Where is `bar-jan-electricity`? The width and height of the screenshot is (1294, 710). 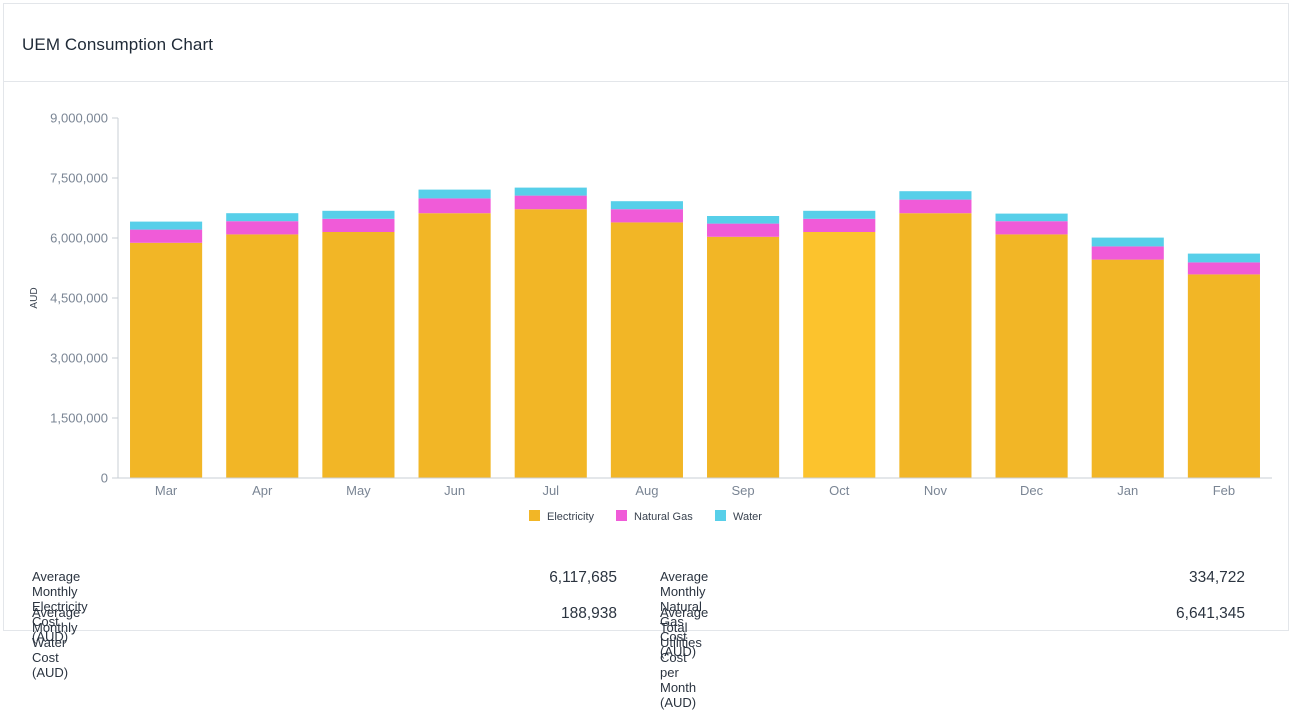 bar-jan-electricity is located at coordinates (1127, 368).